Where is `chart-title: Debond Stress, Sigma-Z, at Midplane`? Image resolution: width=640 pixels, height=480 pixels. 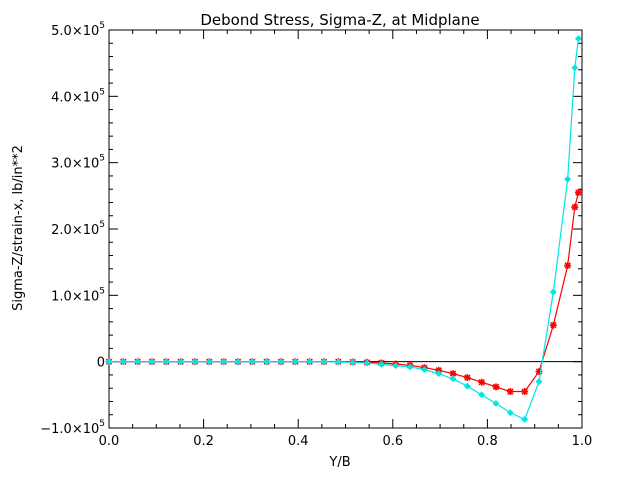
chart-title: Debond Stress, Sigma-Z, at Midplane is located at coordinates (339, 20).